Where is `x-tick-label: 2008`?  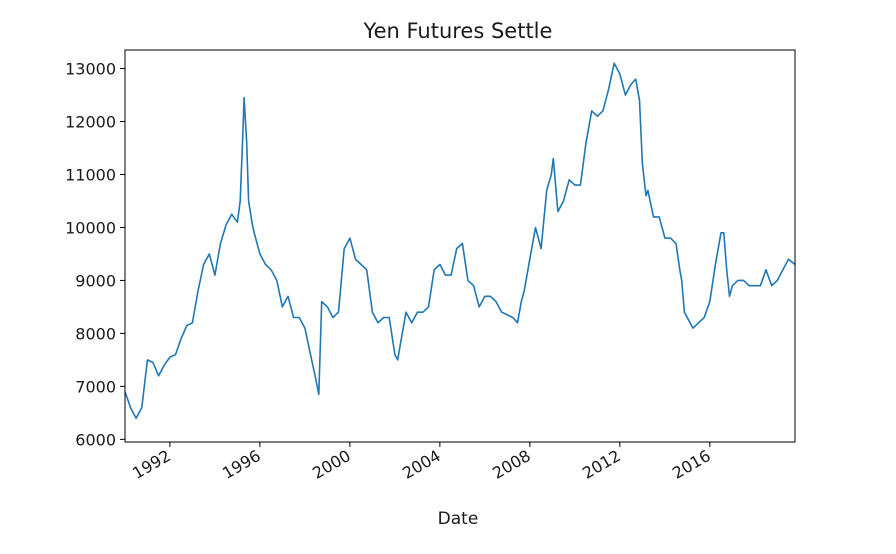 x-tick-label: 2008 is located at coordinates (511, 464).